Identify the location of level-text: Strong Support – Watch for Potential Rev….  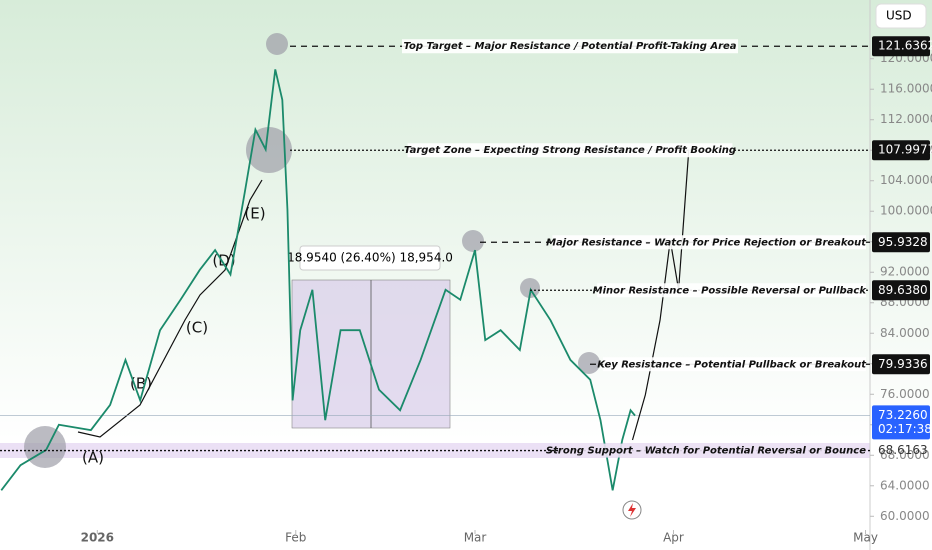
(706, 451).